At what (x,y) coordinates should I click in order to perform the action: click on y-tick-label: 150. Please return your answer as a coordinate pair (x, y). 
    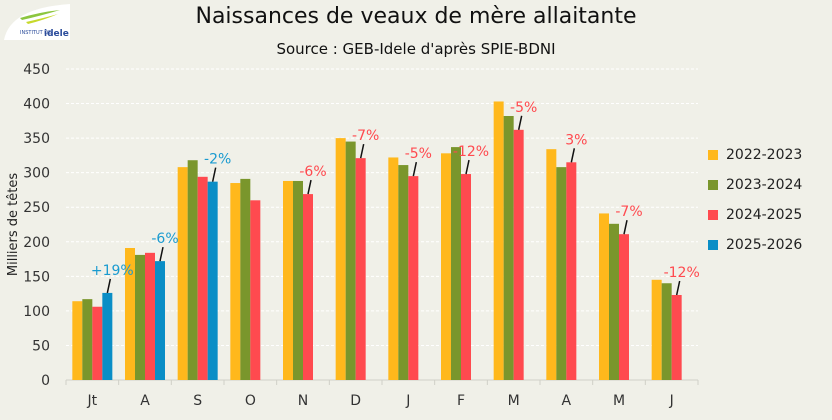
    Looking at the image, I should click on (36, 277).